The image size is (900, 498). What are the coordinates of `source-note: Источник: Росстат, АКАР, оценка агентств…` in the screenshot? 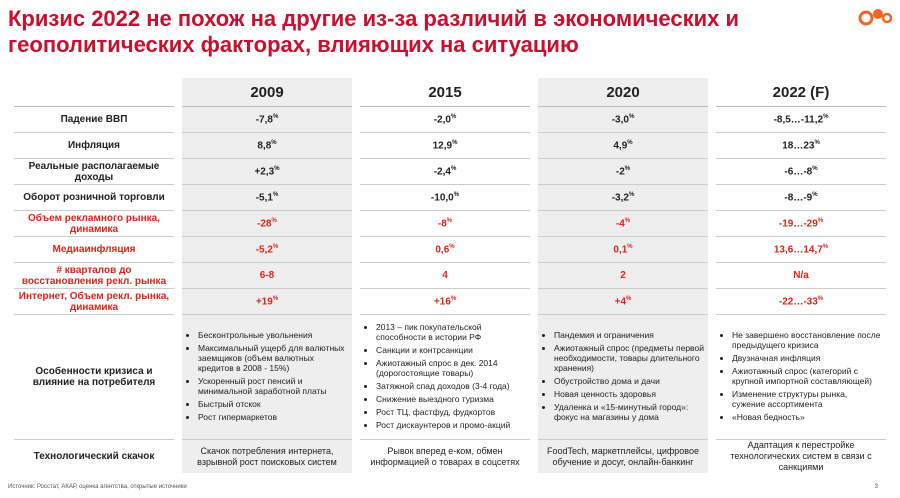 It's located at (97, 487).